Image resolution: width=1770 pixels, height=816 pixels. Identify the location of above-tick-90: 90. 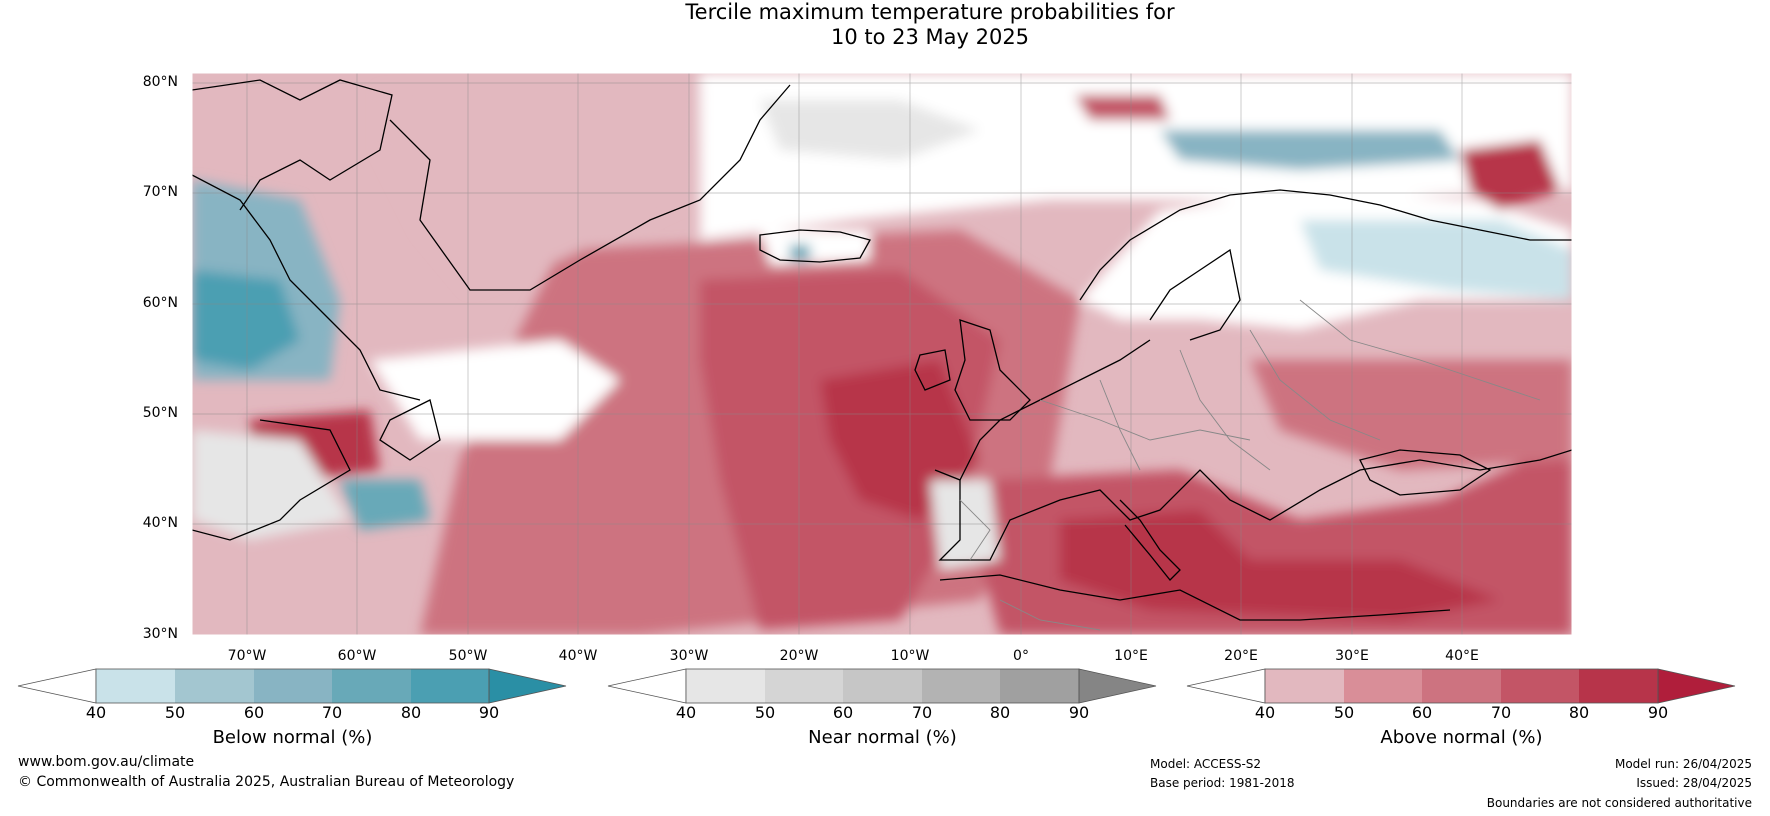
(1658, 712).